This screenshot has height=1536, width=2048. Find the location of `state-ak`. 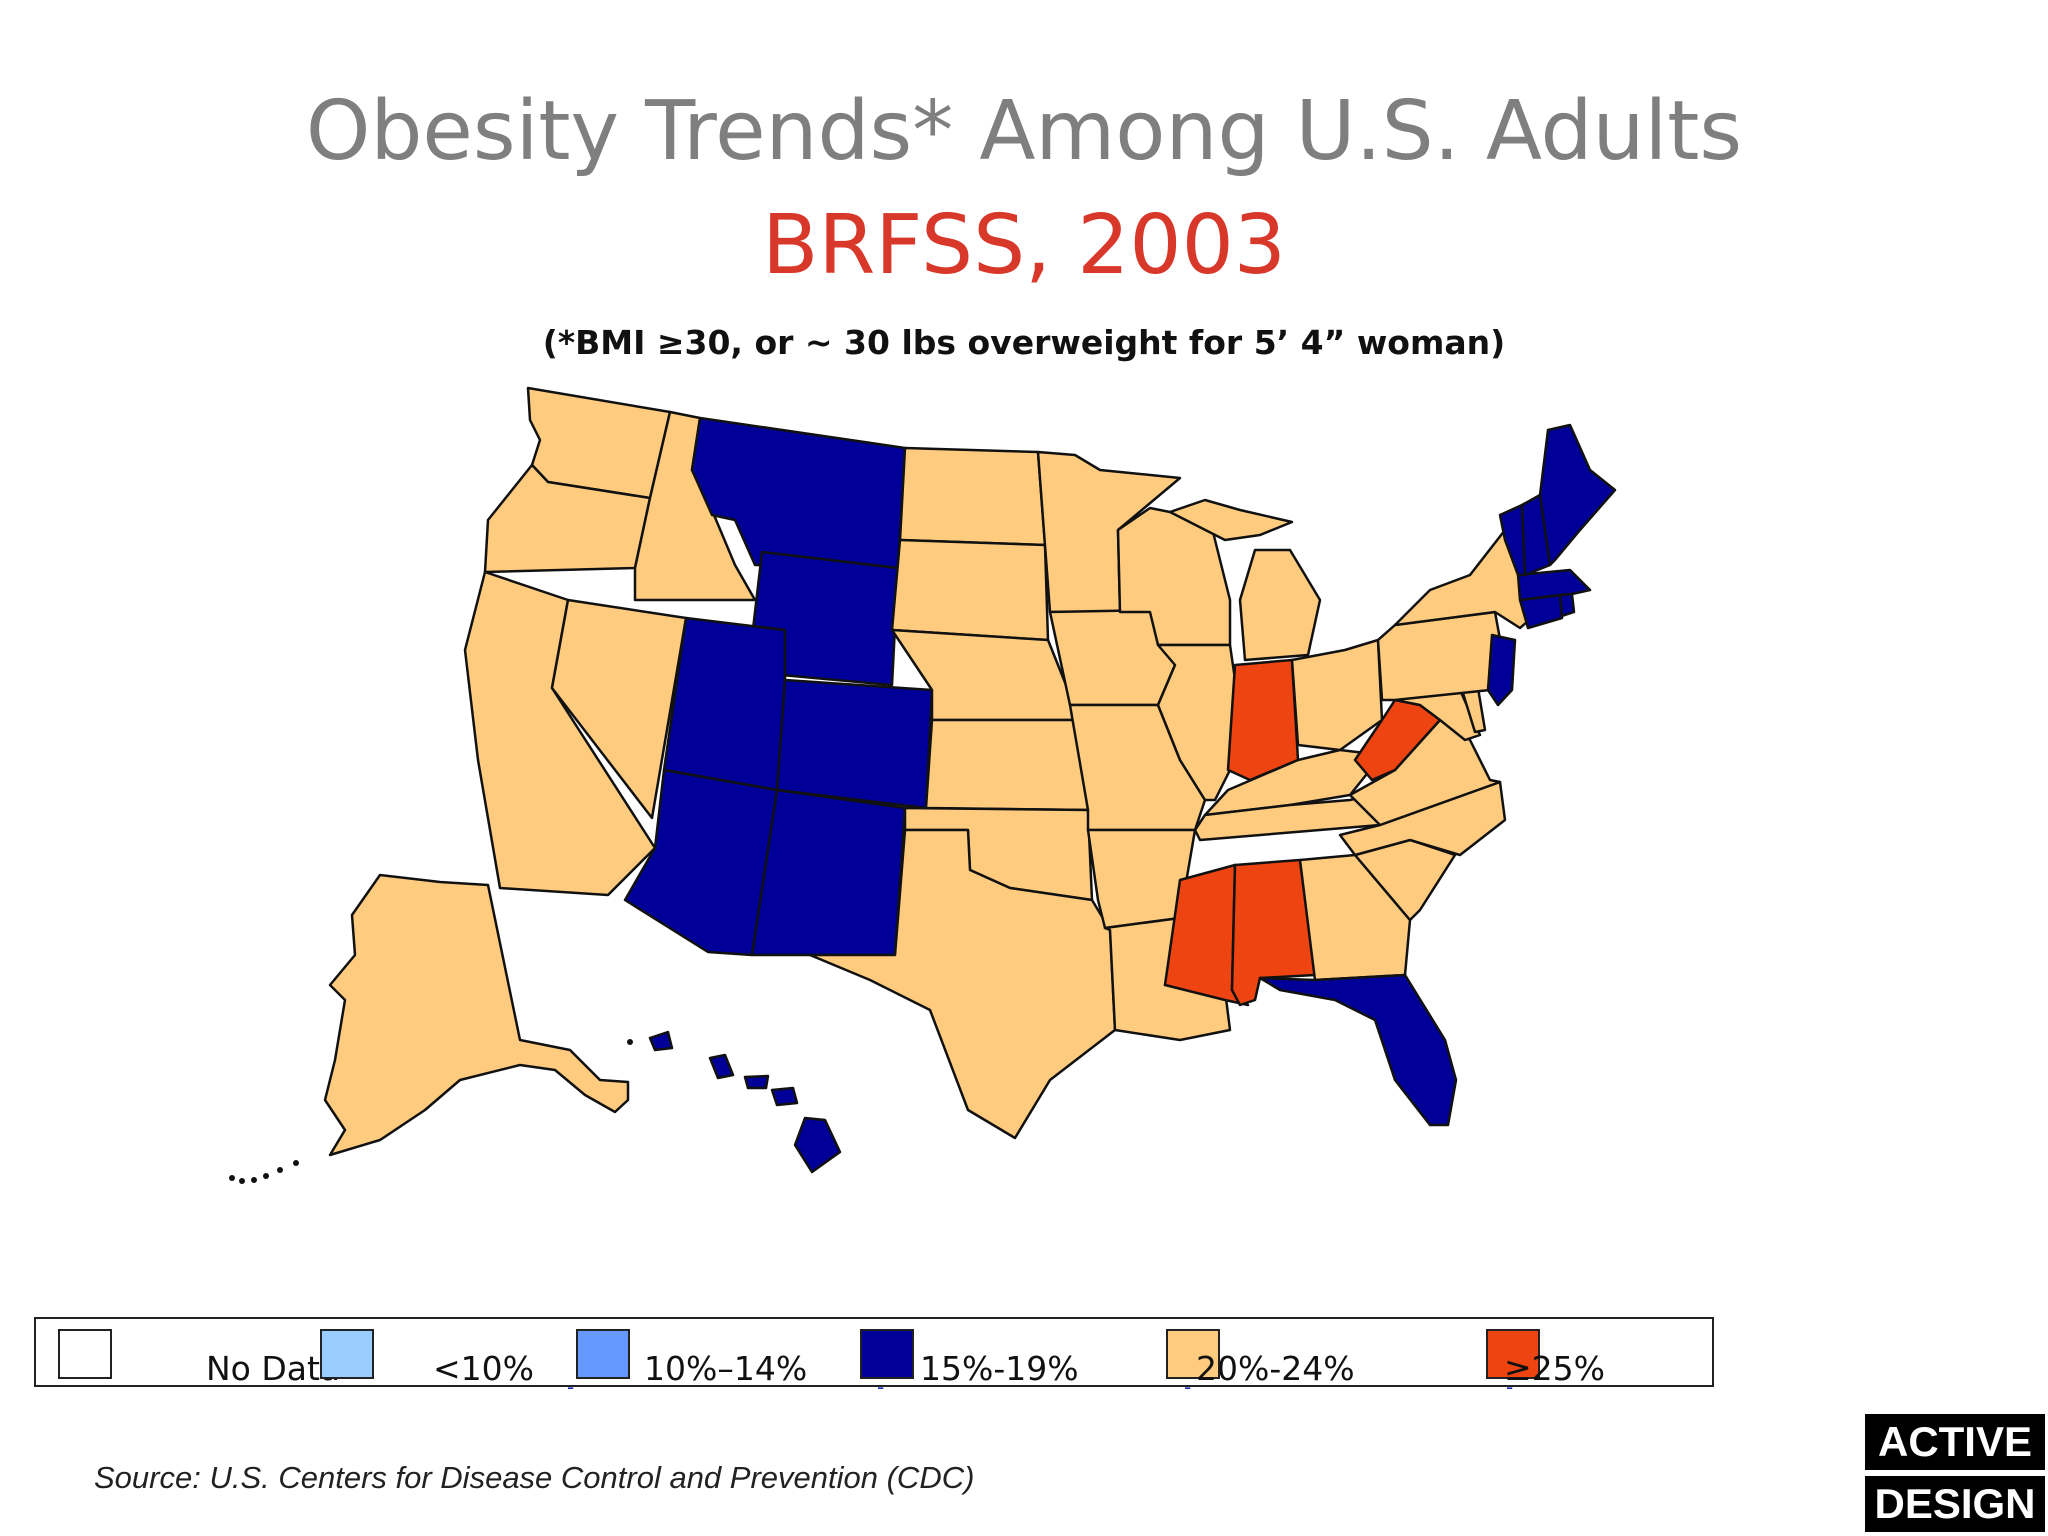

state-ak is located at coordinates (476, 1015).